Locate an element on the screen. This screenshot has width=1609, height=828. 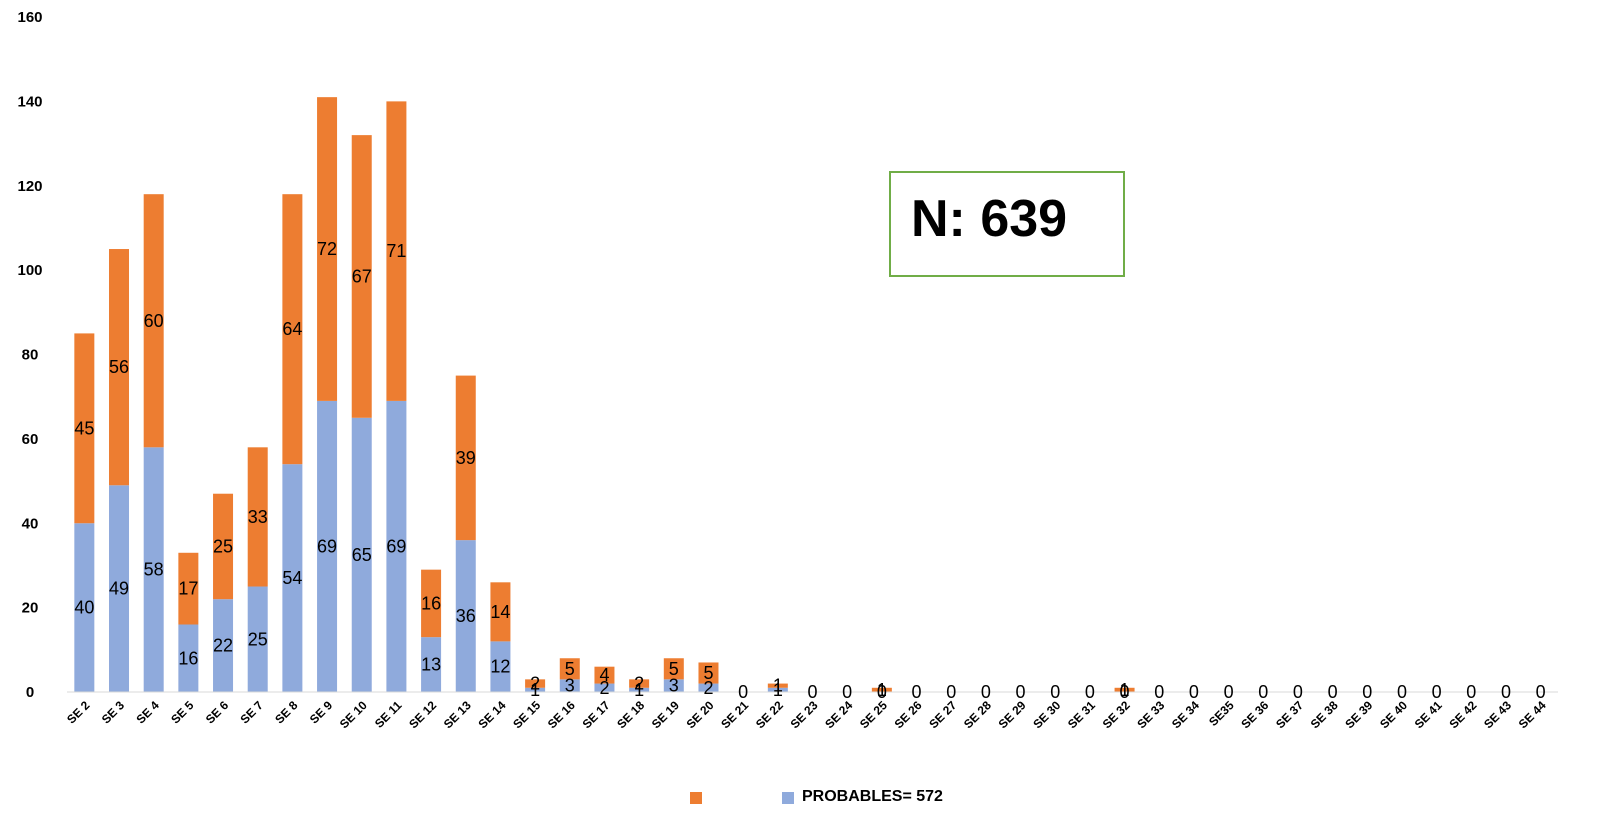
legend-label-probables: PROBABLES= 572 is located at coordinates (872, 796).